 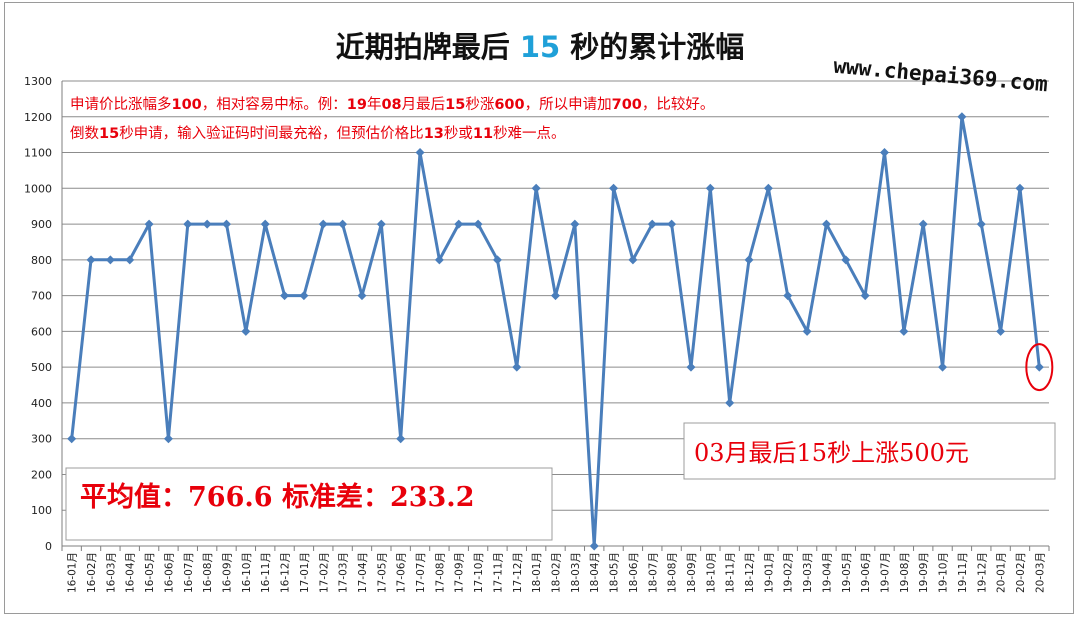 I want to click on x-tick-label: 18-01月, so click(x=537, y=572).